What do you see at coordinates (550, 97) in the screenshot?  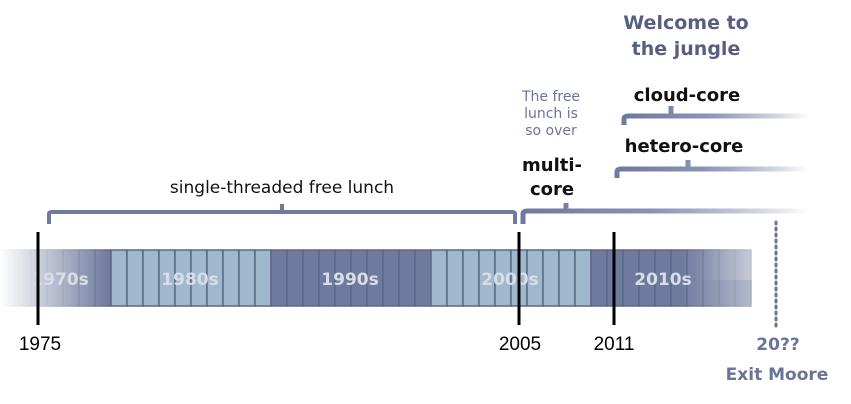 I see `note-line1: The free` at bounding box center [550, 97].